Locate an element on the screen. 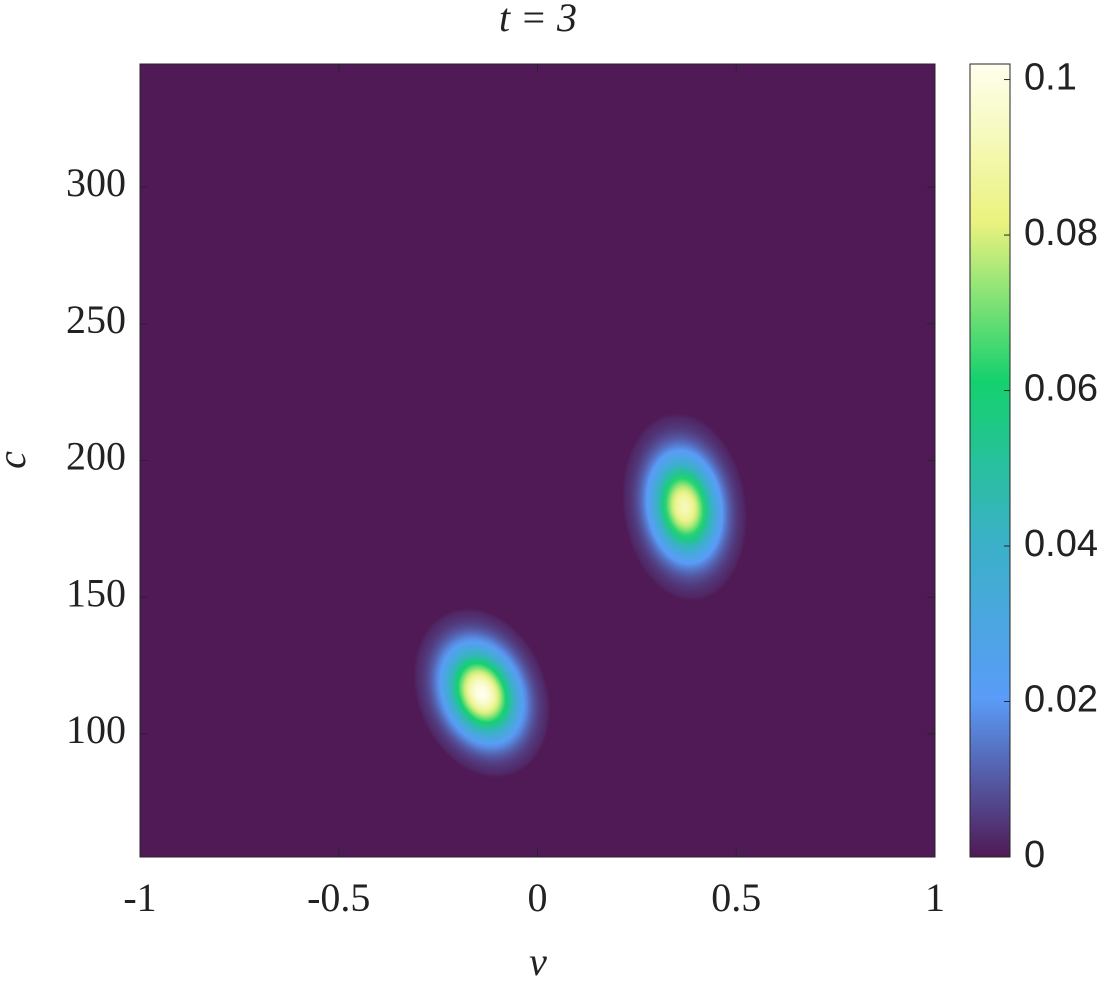 The height and width of the screenshot is (982, 1110). y-tick-label: 300 is located at coordinates (96, 182).